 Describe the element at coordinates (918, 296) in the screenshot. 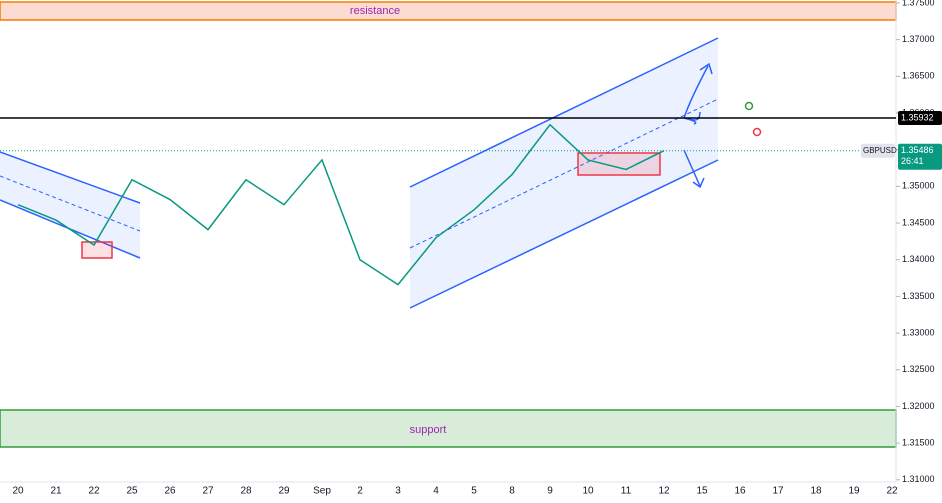

I see `y-tick-label: 1.33500` at that location.